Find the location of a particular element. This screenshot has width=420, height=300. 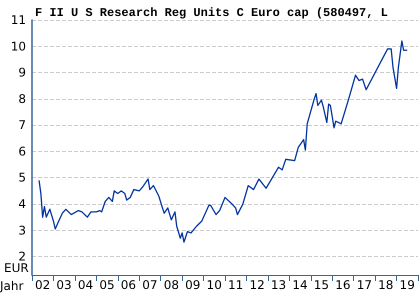

y-axis-title: EUR is located at coordinates (16, 268).